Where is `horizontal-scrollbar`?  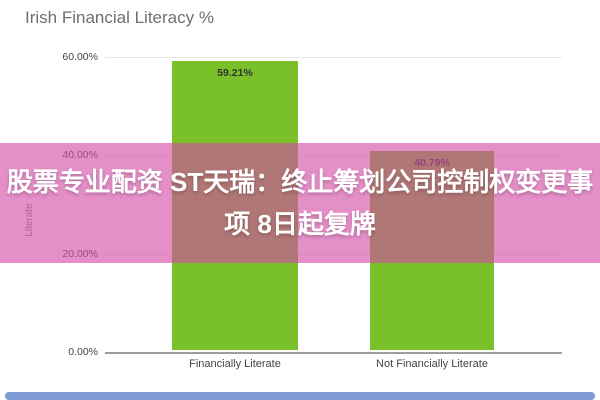
horizontal-scrollbar is located at coordinates (300, 396).